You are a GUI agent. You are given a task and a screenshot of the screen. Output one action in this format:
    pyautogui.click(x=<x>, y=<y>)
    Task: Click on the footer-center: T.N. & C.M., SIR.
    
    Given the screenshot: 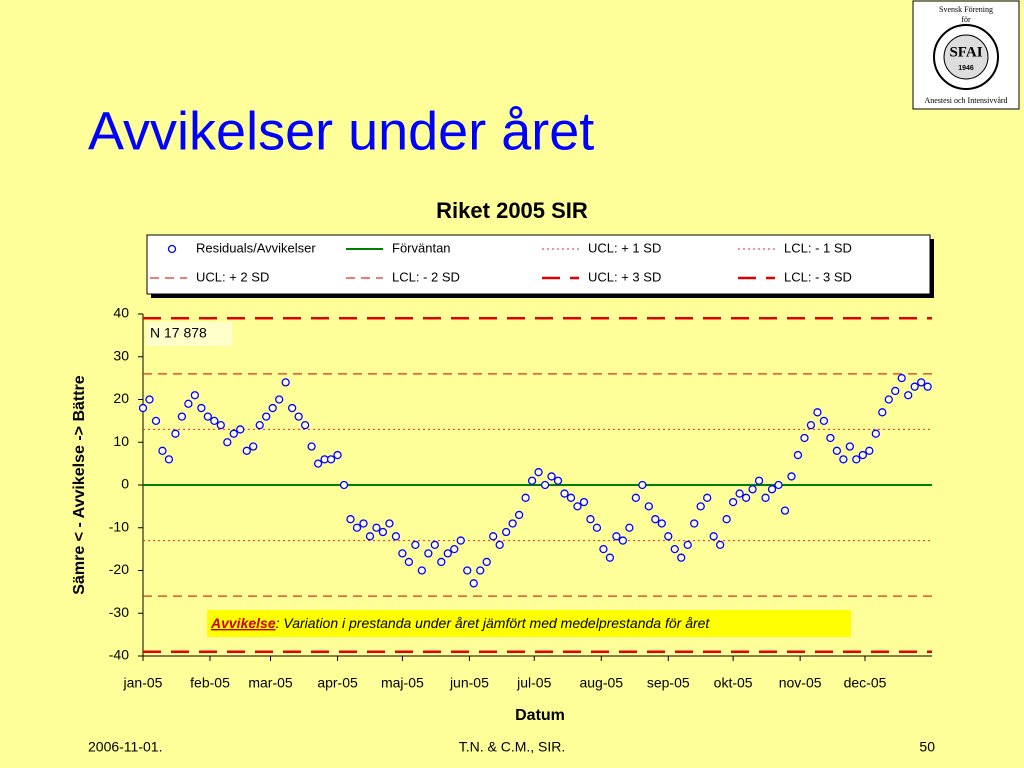 What is the action you would take?
    pyautogui.click(x=512, y=747)
    